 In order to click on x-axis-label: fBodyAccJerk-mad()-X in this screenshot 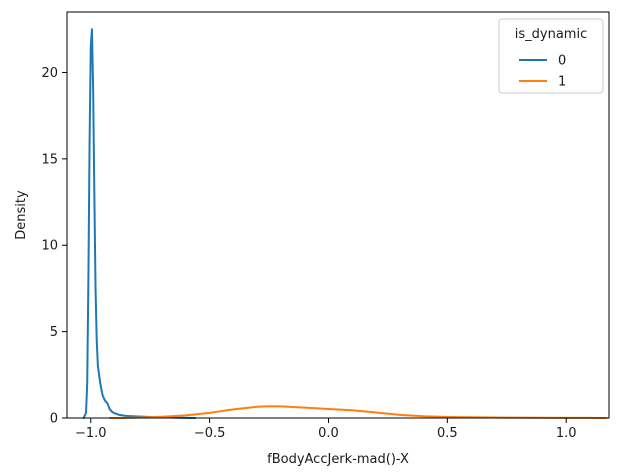, I will do `click(338, 459)`.